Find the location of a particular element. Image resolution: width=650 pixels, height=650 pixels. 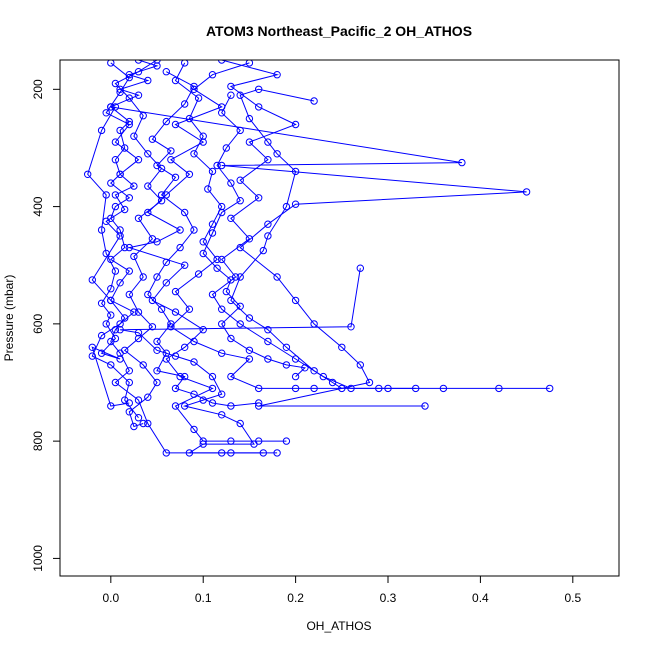

x-tick-label: 0.0 is located at coordinates (110, 598).